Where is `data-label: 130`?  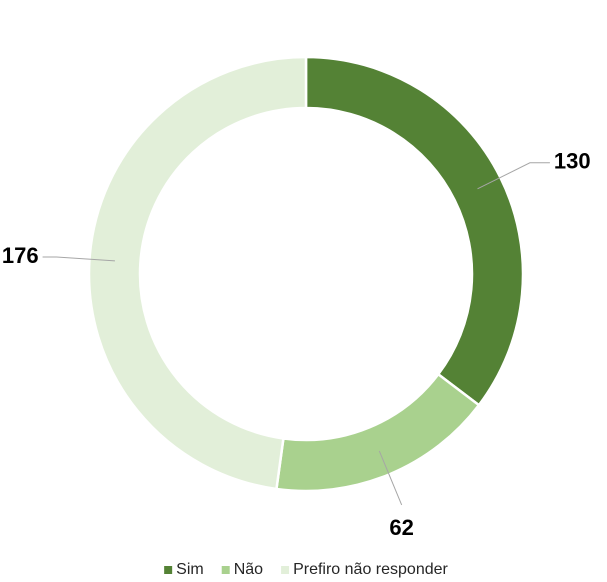 data-label: 130 is located at coordinates (572, 161).